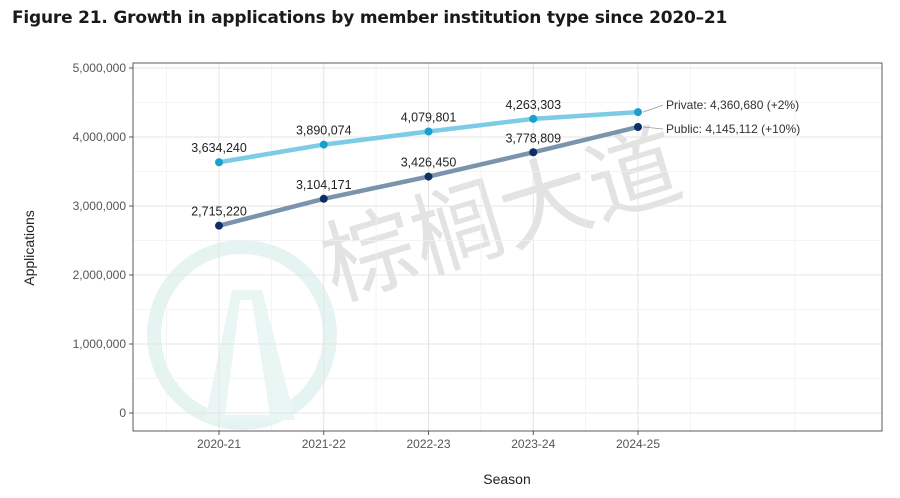 This screenshot has height=498, width=900. I want to click on y-tick-label: 3,000,000, so click(100, 206).